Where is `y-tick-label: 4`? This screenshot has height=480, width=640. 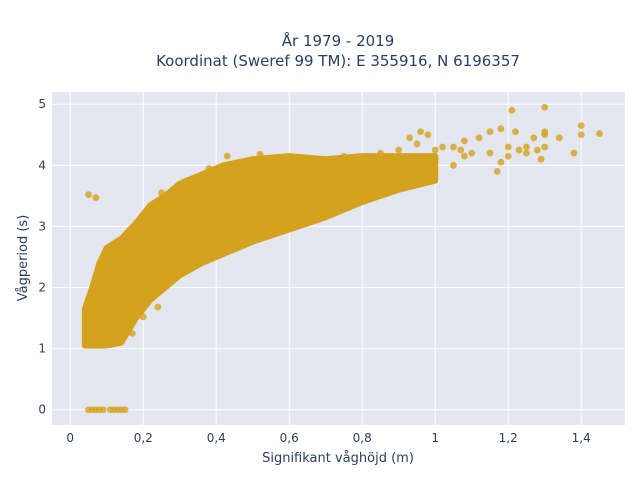 y-tick-label: 4 is located at coordinates (42, 165).